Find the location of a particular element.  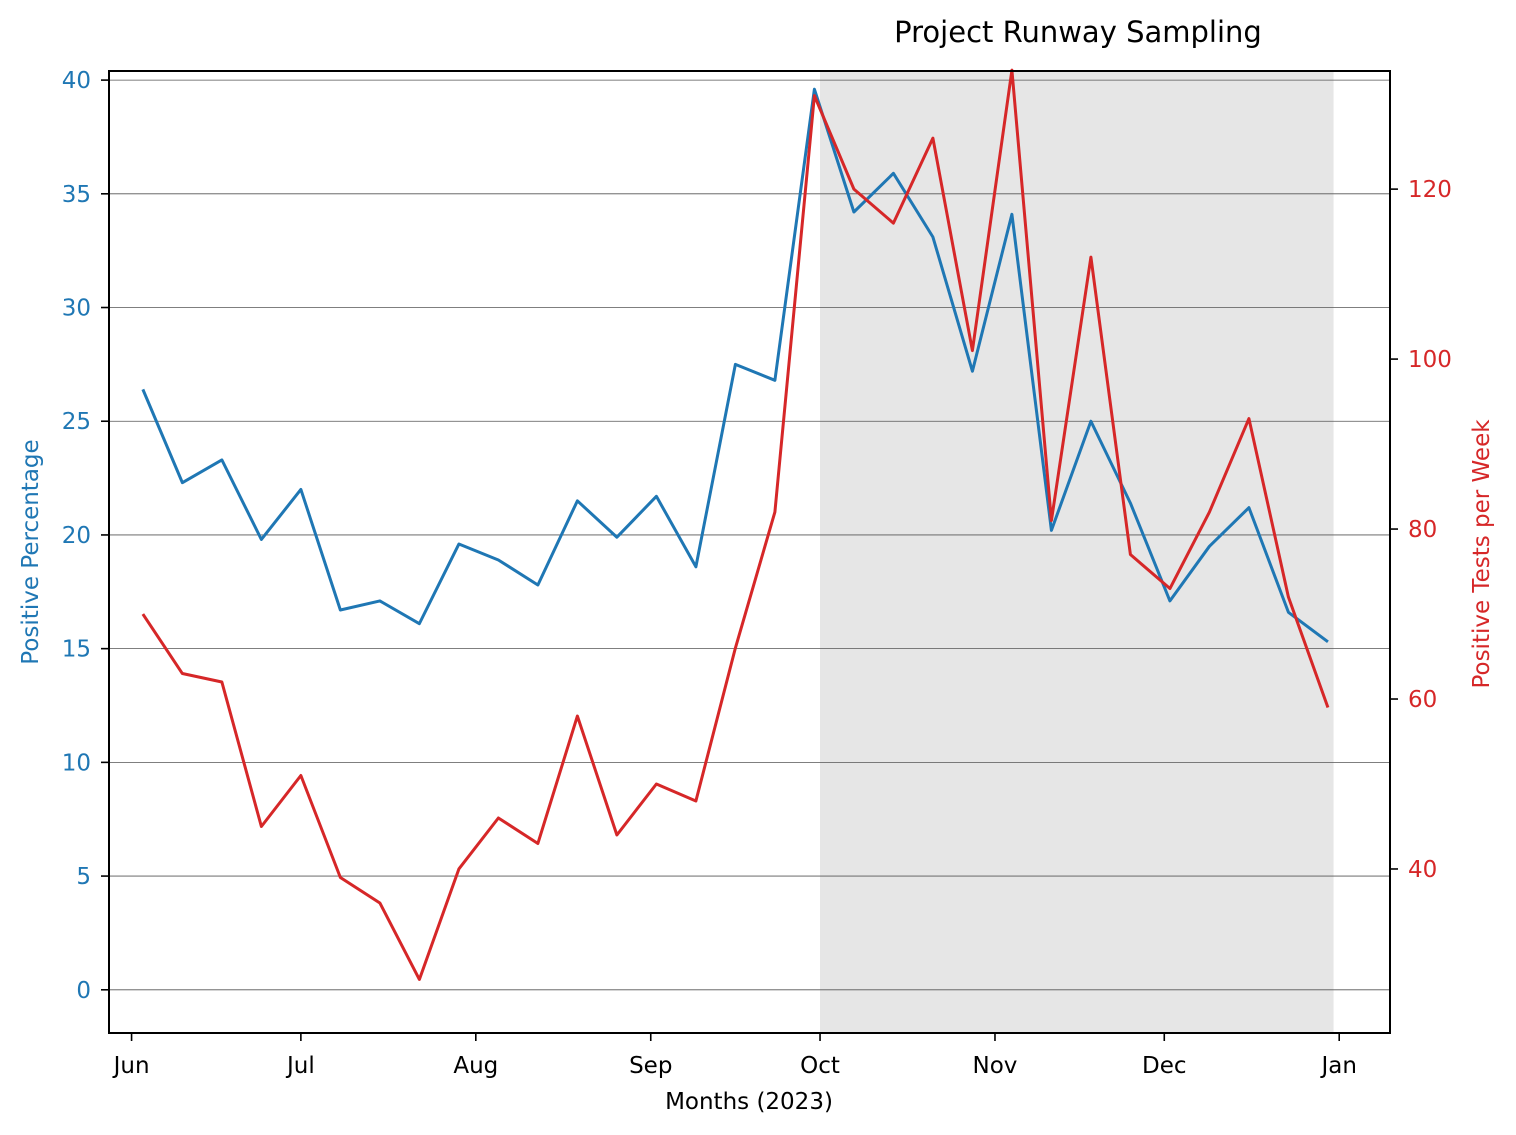

right-y-tick-label: 120 is located at coordinates (1430, 190).